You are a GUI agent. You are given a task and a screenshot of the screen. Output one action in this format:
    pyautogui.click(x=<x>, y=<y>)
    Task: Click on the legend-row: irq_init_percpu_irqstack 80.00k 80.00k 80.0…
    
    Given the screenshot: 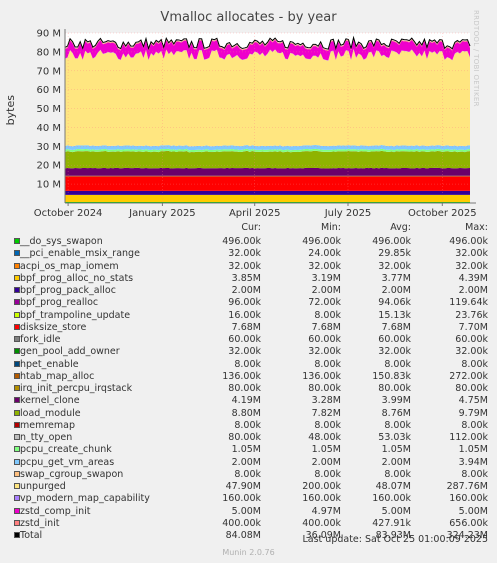 What is the action you would take?
    pyautogui.click(x=248, y=388)
    